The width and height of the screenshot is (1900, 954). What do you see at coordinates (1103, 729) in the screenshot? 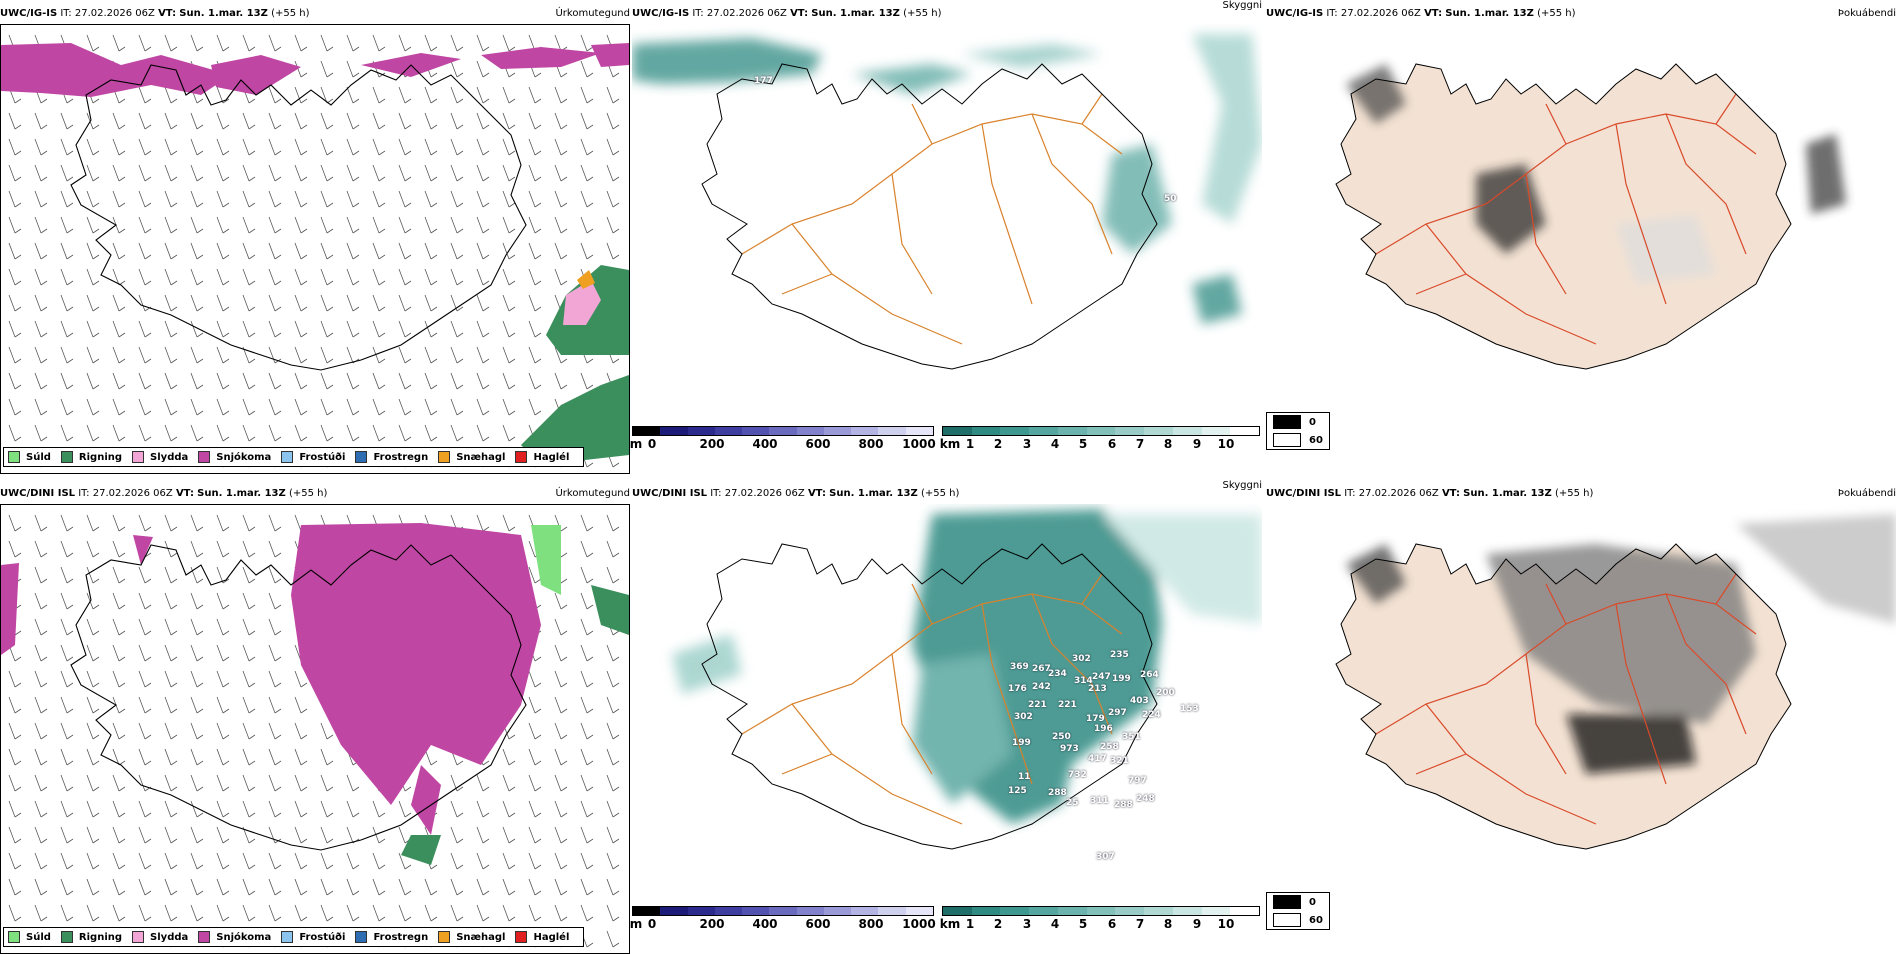
I see `ceiling-label: 196` at bounding box center [1103, 729].